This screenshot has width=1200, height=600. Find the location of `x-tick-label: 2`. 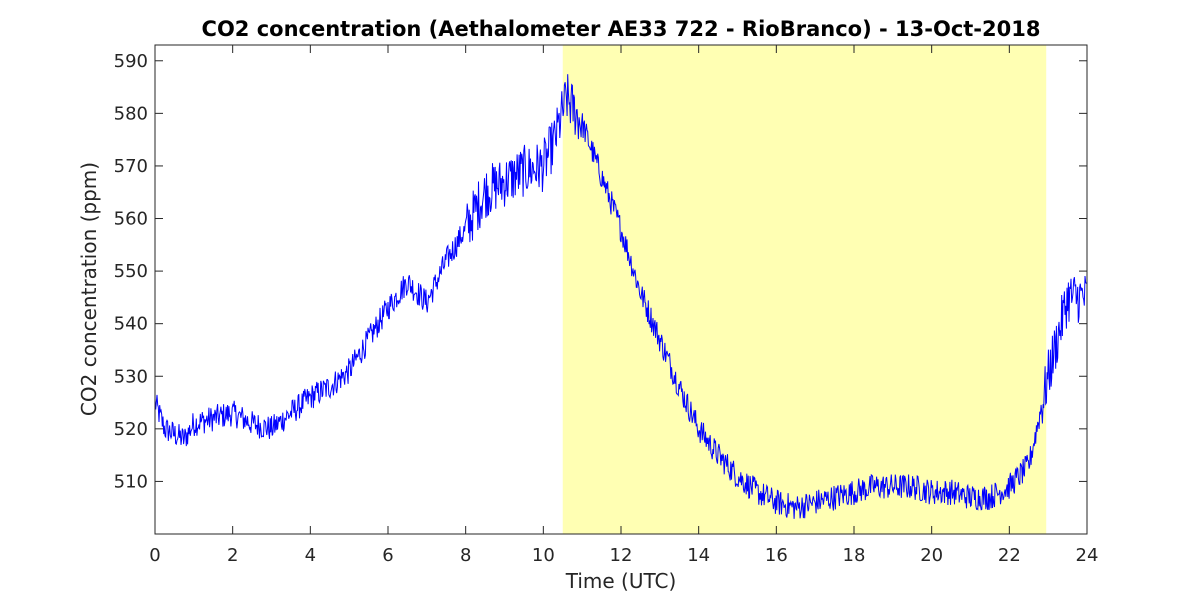

x-tick-label: 2 is located at coordinates (232, 555).